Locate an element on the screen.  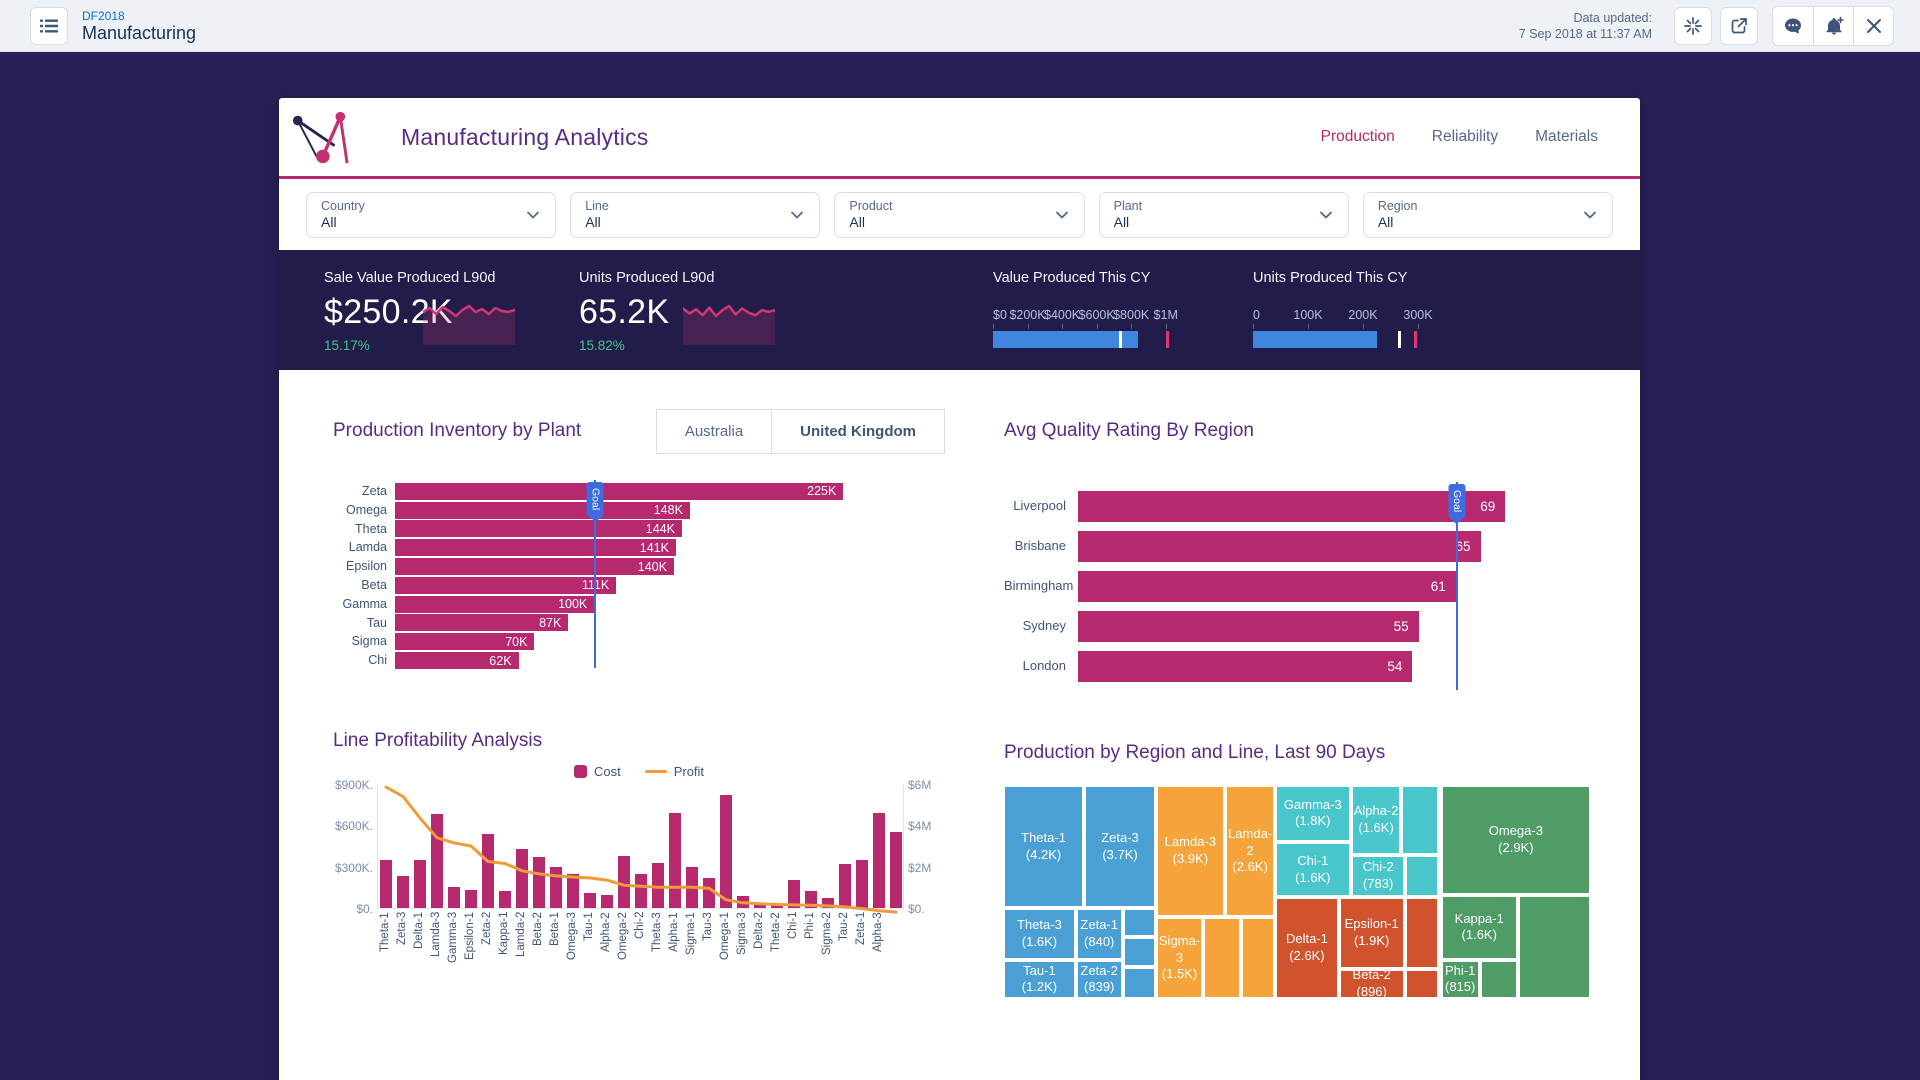
bar-chi: 62K is located at coordinates (457, 661).